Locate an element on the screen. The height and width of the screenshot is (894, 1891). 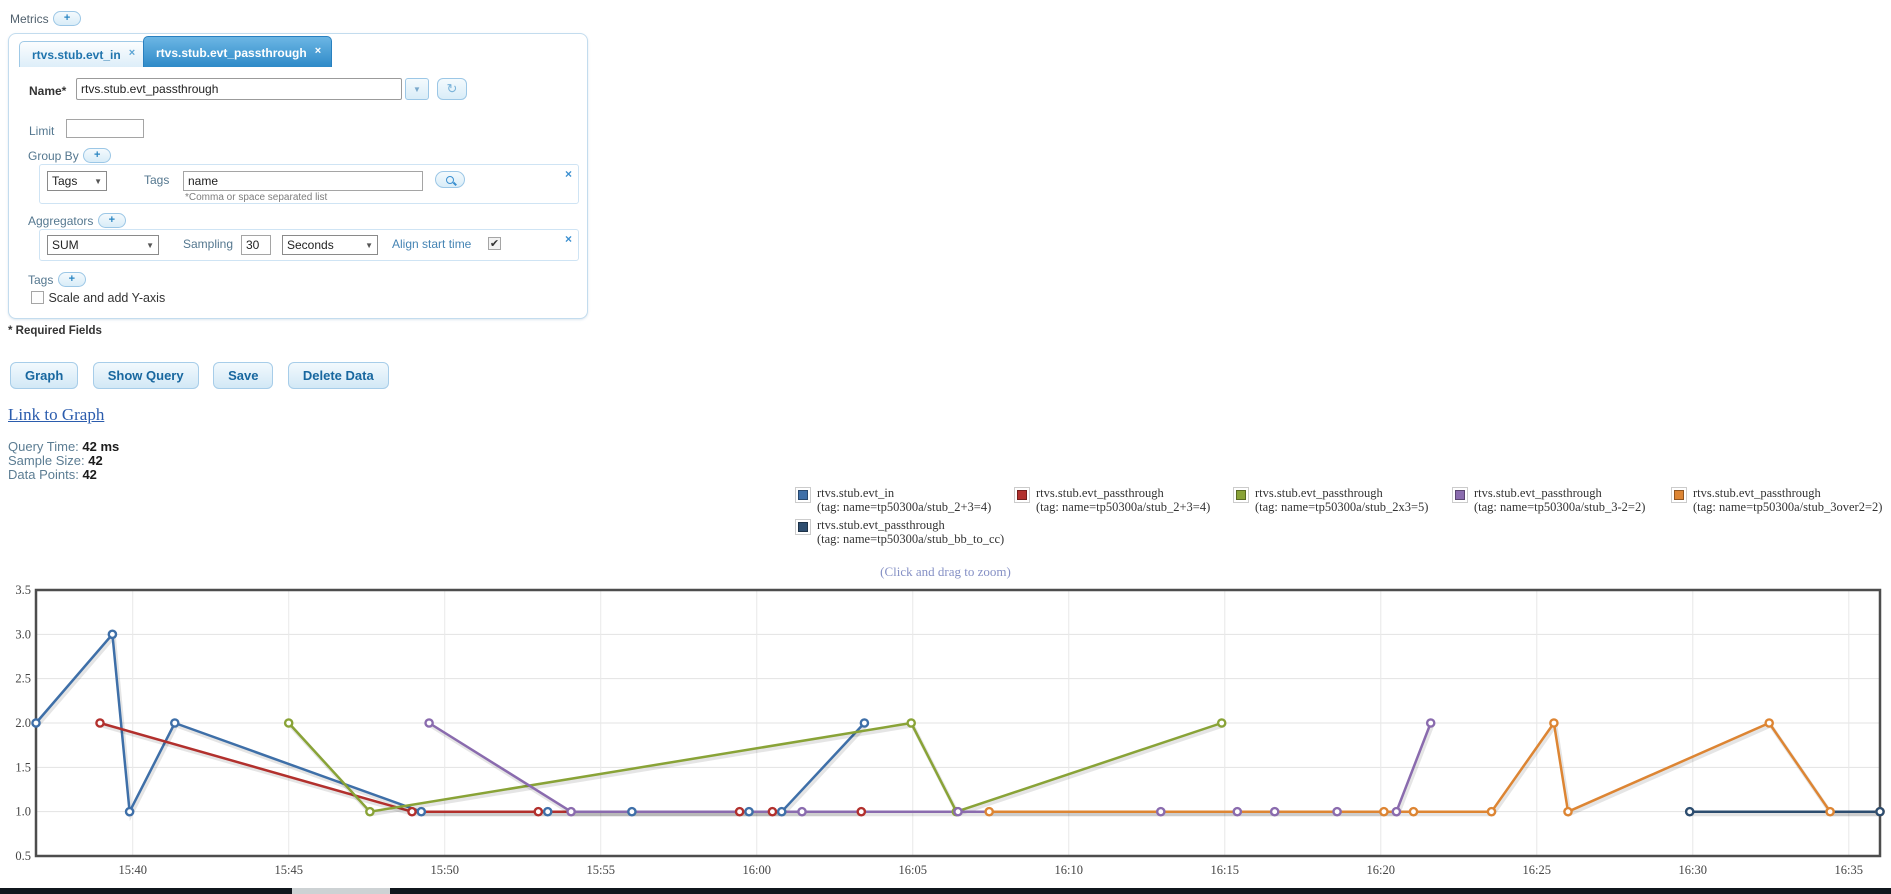
x-axis-tick-label: 15:40 is located at coordinates (132, 870).